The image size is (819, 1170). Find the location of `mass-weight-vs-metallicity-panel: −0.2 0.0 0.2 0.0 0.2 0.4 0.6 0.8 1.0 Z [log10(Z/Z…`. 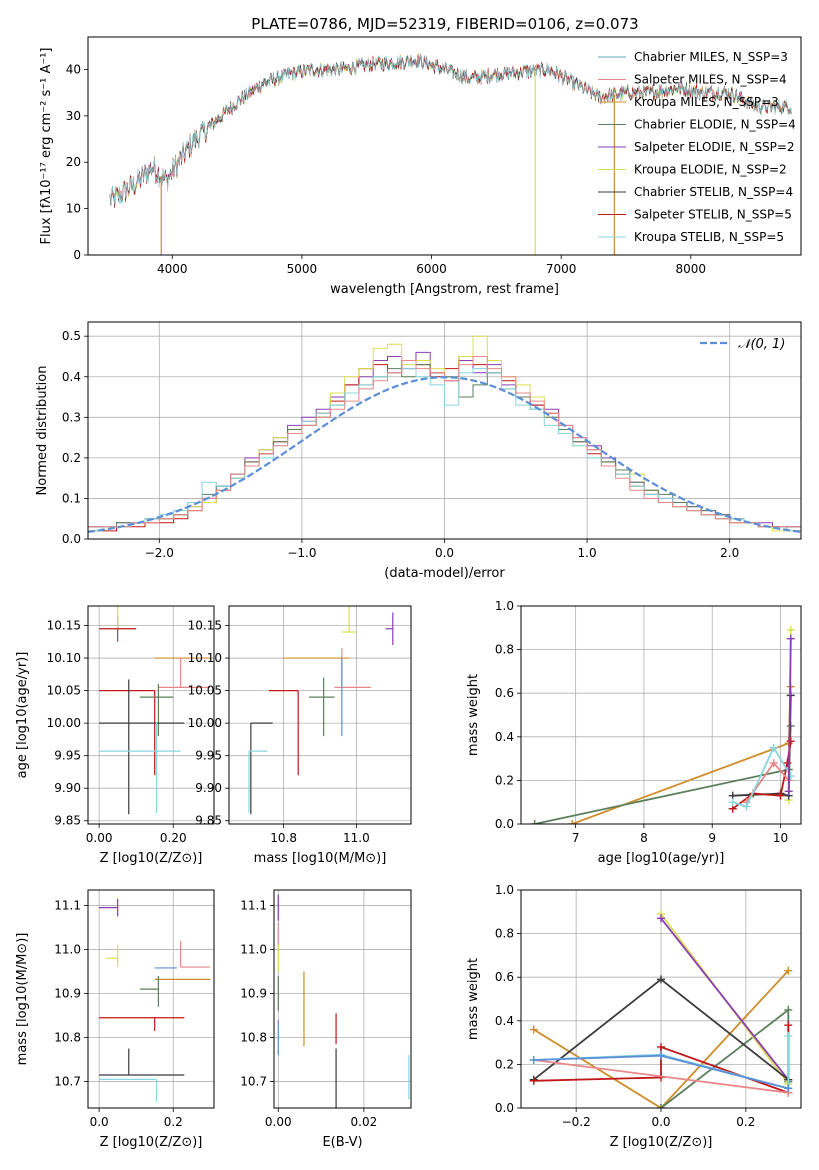

mass-weight-vs-metallicity-panel: −0.2 0.0 0.2 0.0 0.2 0.4 0.6 0.8 1.0 Z [log10(Z/Z… is located at coordinates (634, 1016).